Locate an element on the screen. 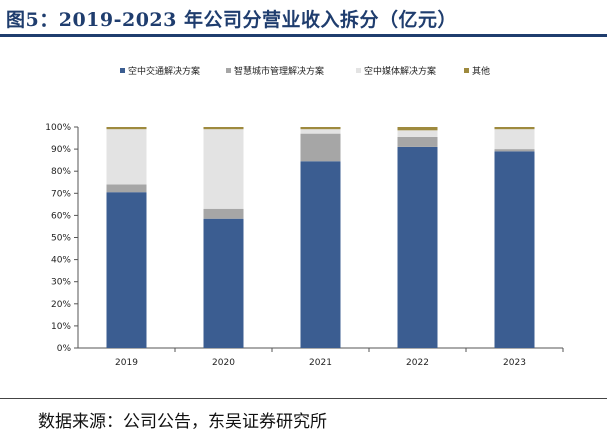  x-tick-label: 2021 is located at coordinates (320, 363).